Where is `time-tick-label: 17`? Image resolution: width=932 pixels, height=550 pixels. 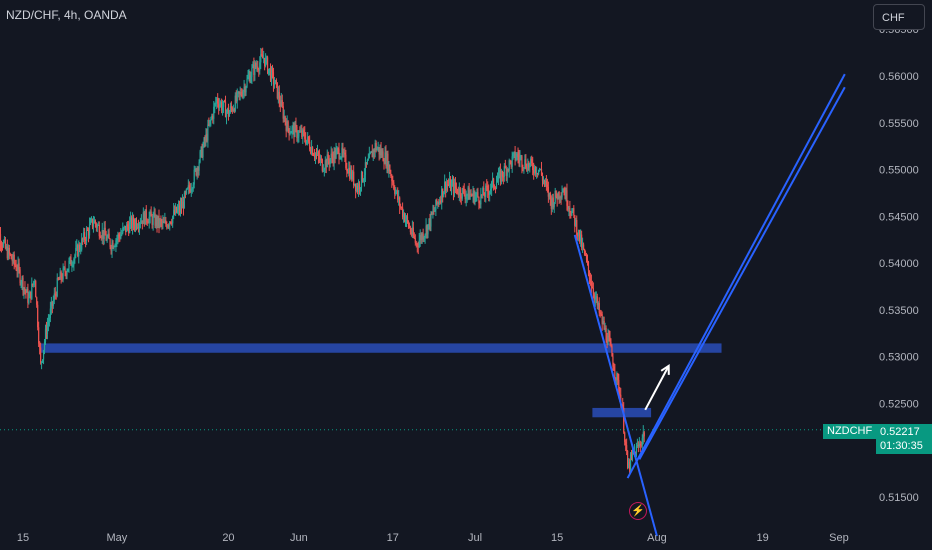
time-tick-label: 17 is located at coordinates (393, 538).